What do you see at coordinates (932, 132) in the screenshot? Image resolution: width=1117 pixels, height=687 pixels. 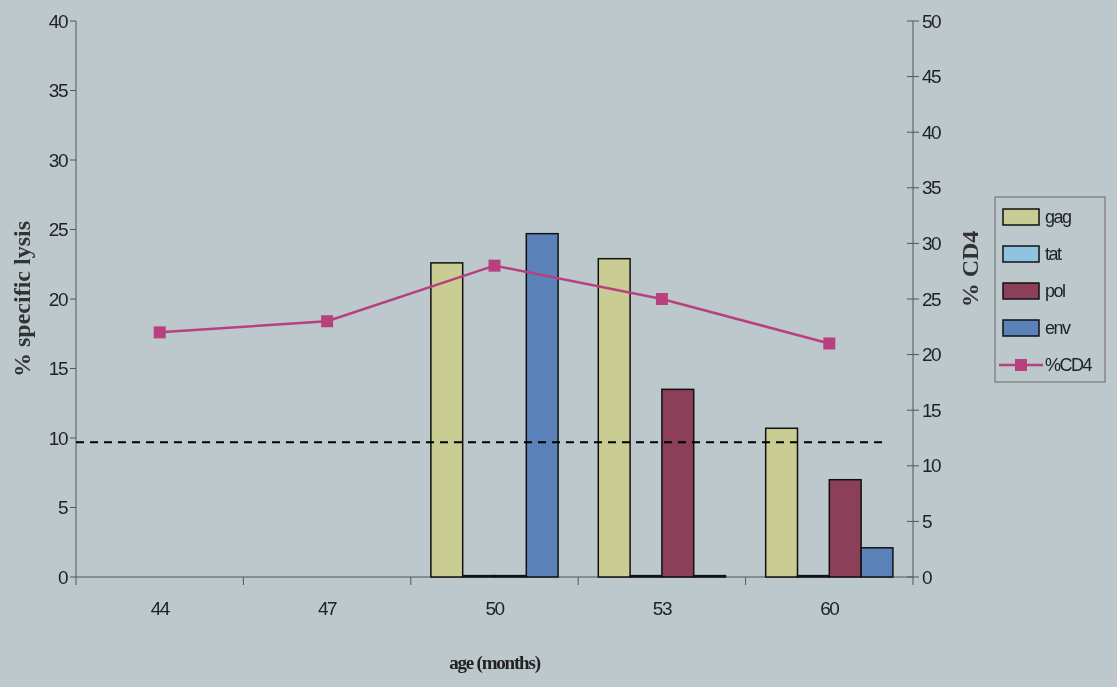 I see `y2-tick-label: 40` at bounding box center [932, 132].